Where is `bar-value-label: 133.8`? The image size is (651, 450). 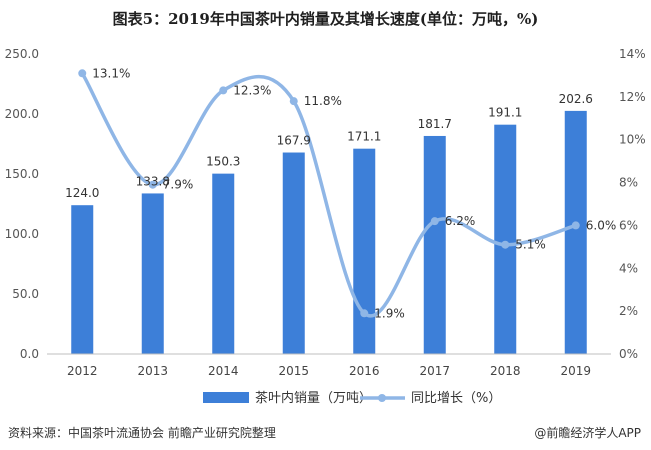
bar-value-label: 133.8 is located at coordinates (153, 181).